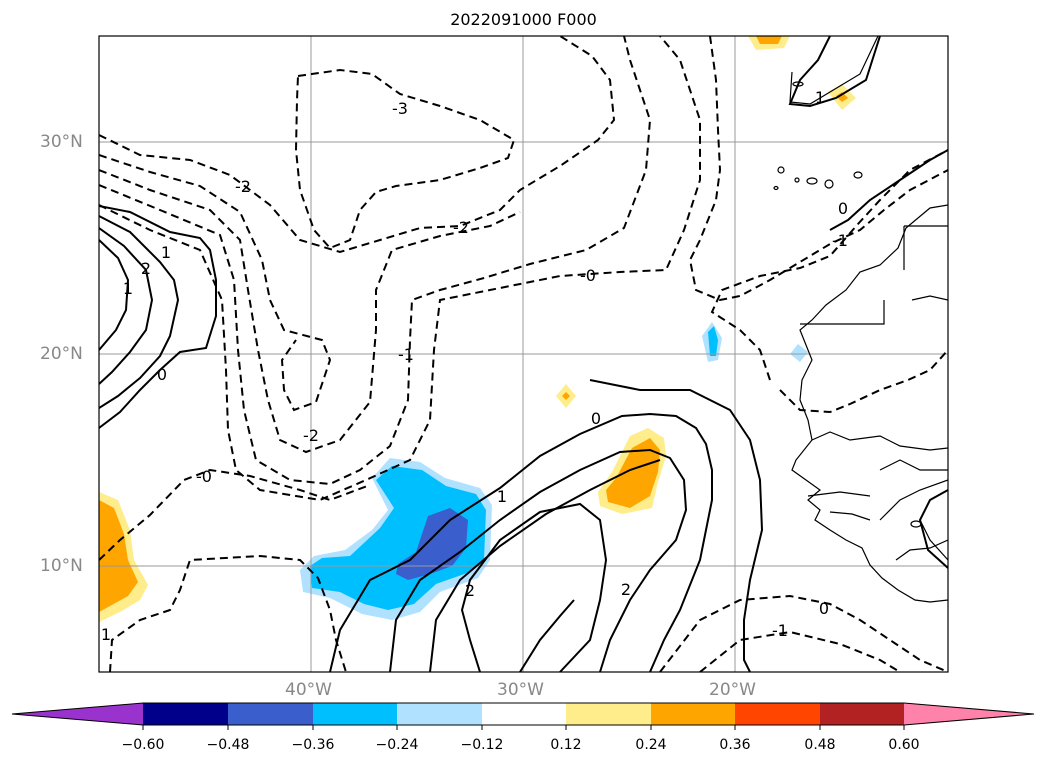  What do you see at coordinates (482, 745) in the screenshot?
I see `colorbar-tick-label: −0.12` at bounding box center [482, 745].